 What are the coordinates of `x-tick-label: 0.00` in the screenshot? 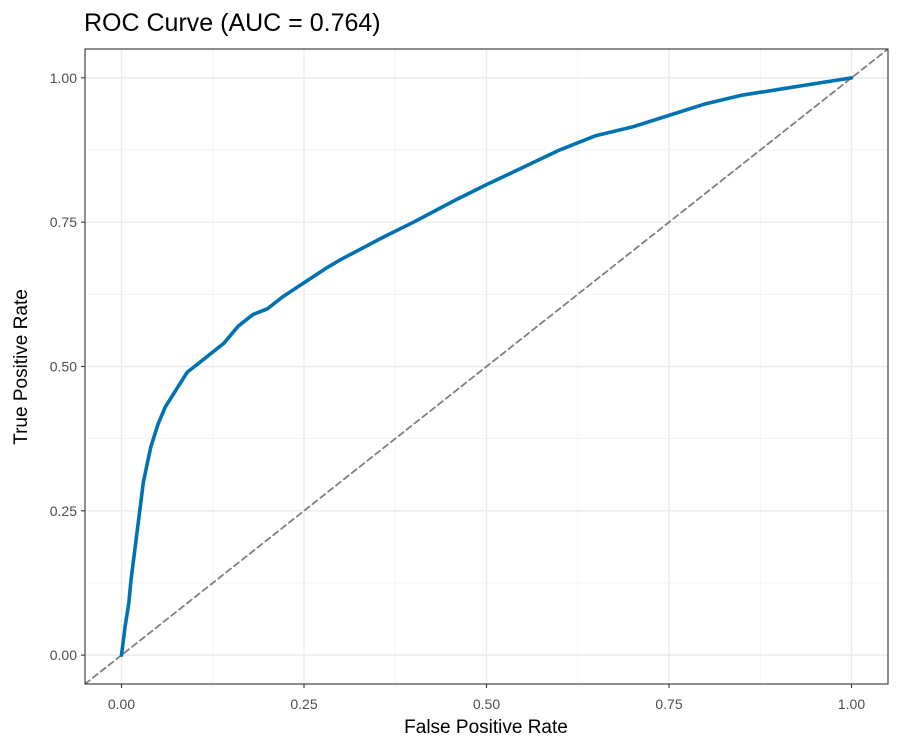 It's located at (121, 704).